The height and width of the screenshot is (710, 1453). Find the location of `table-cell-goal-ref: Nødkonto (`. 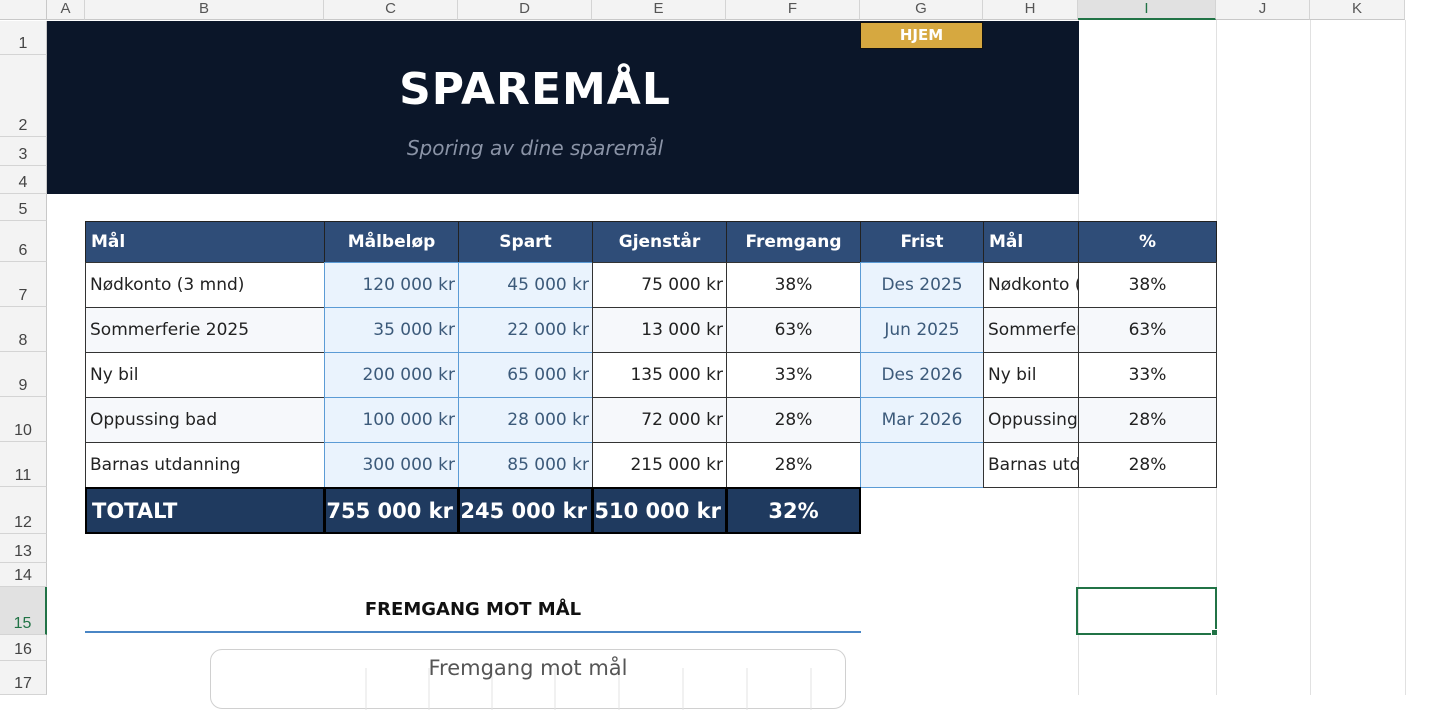

table-cell-goal-ref: Nødkonto ( is located at coordinates (1031, 285).